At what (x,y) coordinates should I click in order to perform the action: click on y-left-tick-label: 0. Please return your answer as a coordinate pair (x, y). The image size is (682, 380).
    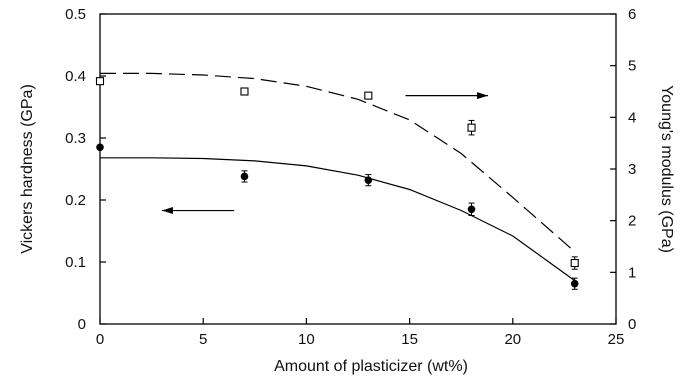
    Looking at the image, I should click on (82, 324).